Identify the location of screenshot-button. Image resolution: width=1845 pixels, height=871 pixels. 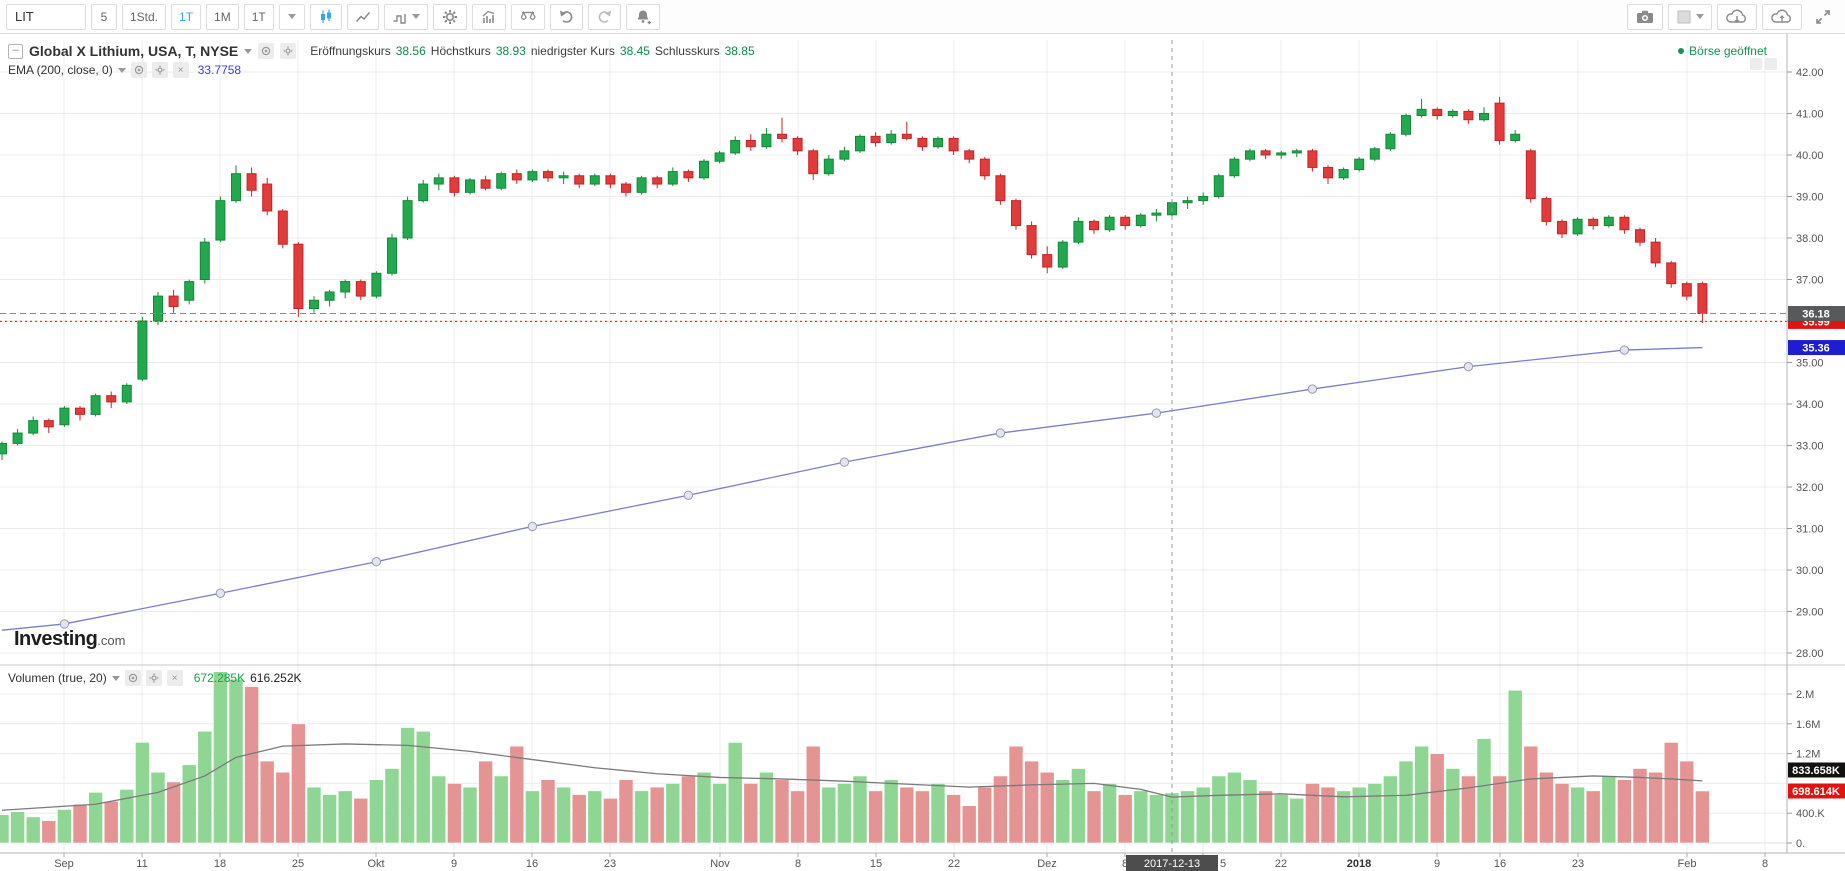
(1645, 16).